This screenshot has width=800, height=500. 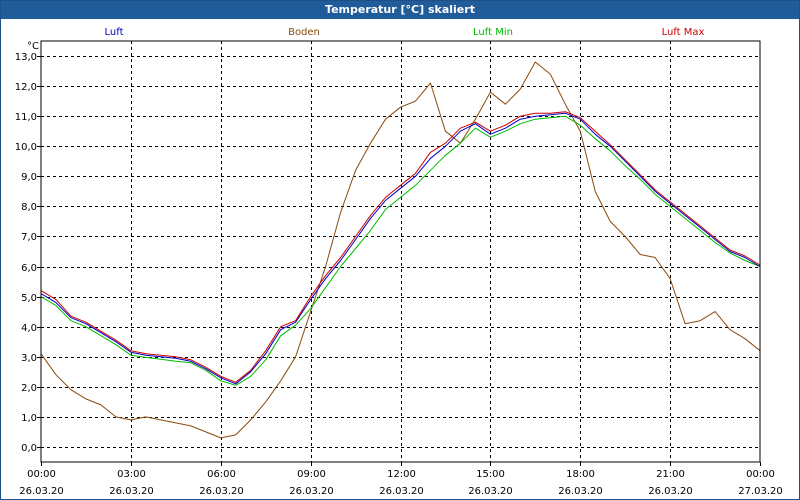 What do you see at coordinates (29, 207) in the screenshot?
I see `y-tick-label: 8,0` at bounding box center [29, 207].